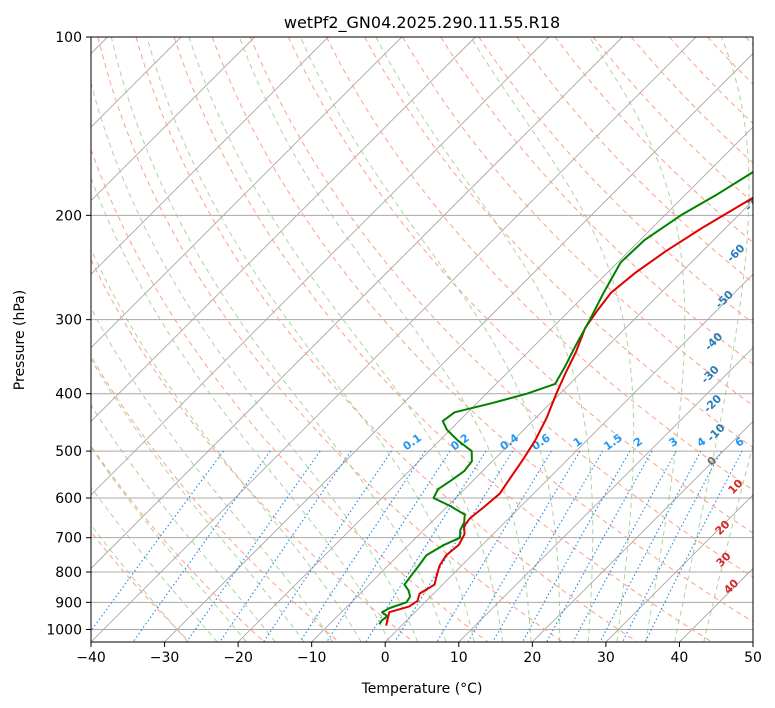 The width and height of the screenshot is (775, 708). Describe the element at coordinates (68, 573) in the screenshot. I see `y-tick-label: 800` at that location.